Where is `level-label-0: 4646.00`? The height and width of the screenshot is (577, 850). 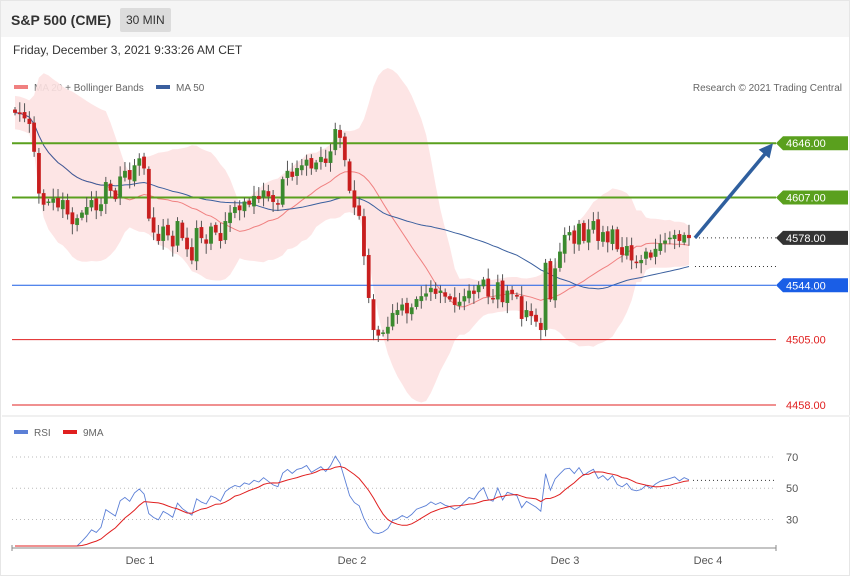 level-label-0: 4646.00 is located at coordinates (806, 144).